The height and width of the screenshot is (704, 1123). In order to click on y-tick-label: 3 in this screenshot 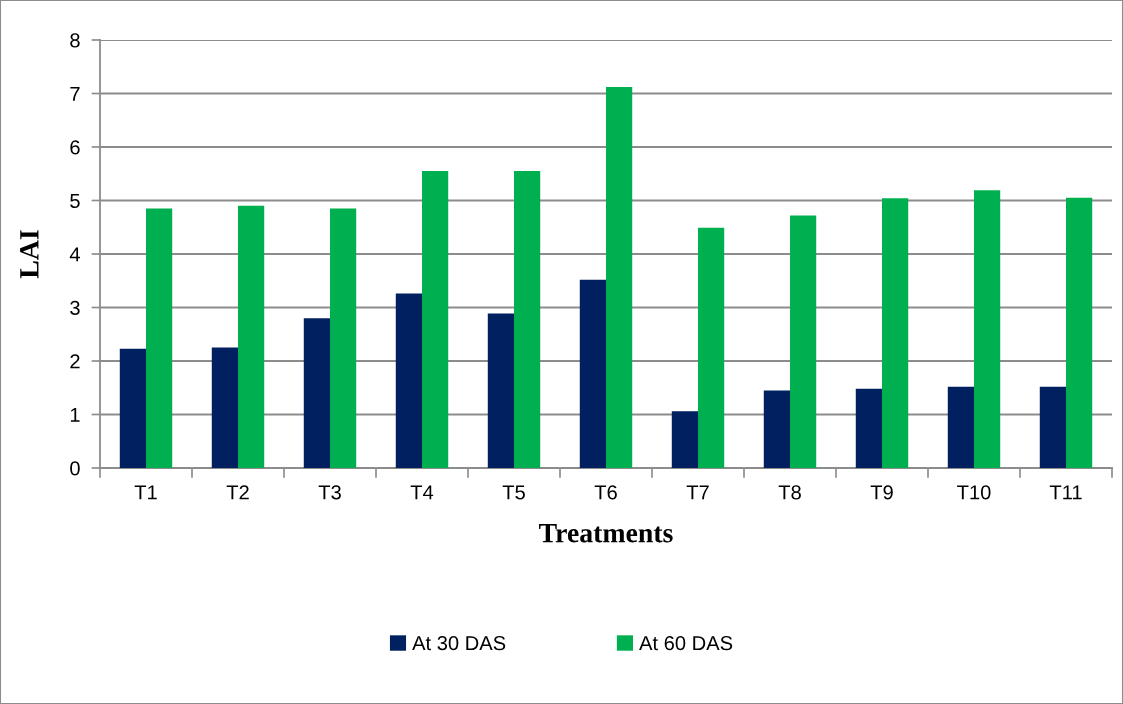, I will do `click(75, 307)`.